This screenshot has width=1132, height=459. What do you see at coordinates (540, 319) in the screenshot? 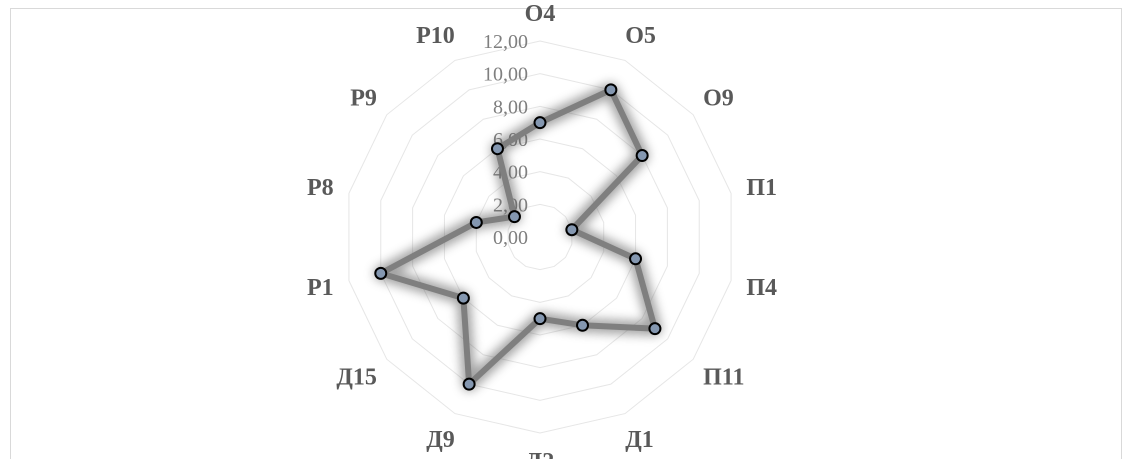
I see `data-point-Д2` at bounding box center [540, 319].